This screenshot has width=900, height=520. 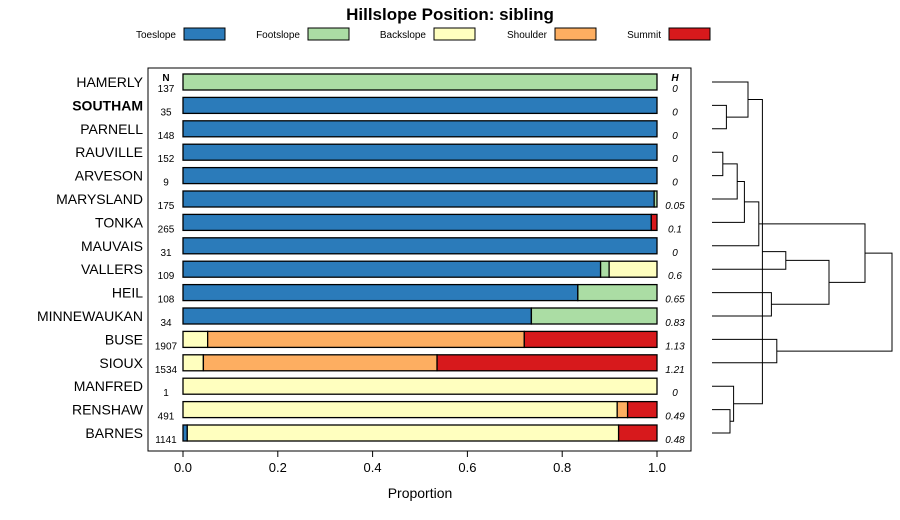 I want to click on x-axis-title: Proportion, so click(x=420, y=493).